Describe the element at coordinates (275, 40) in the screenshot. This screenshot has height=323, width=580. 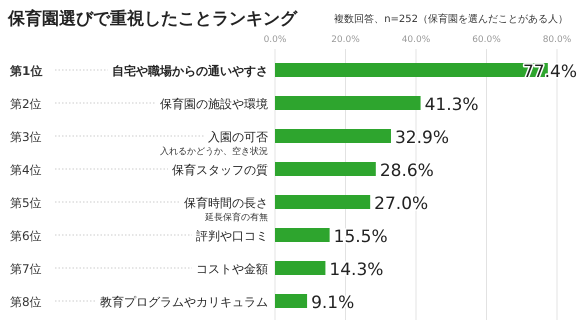
I see `x-tick-label: 0.0%` at that location.